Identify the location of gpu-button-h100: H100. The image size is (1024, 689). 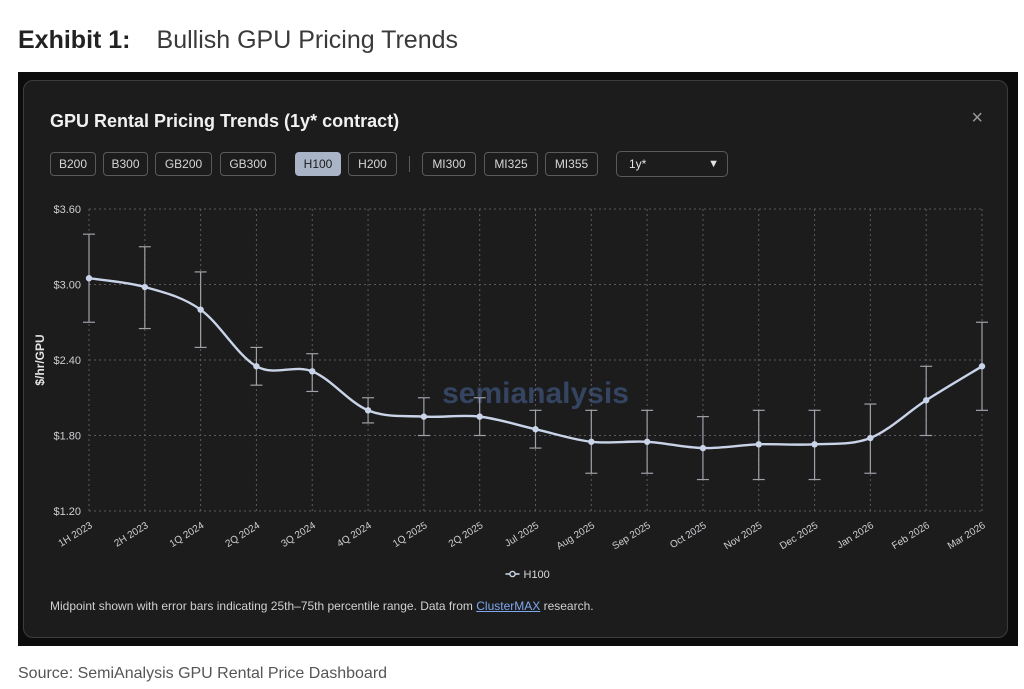
(318, 164).